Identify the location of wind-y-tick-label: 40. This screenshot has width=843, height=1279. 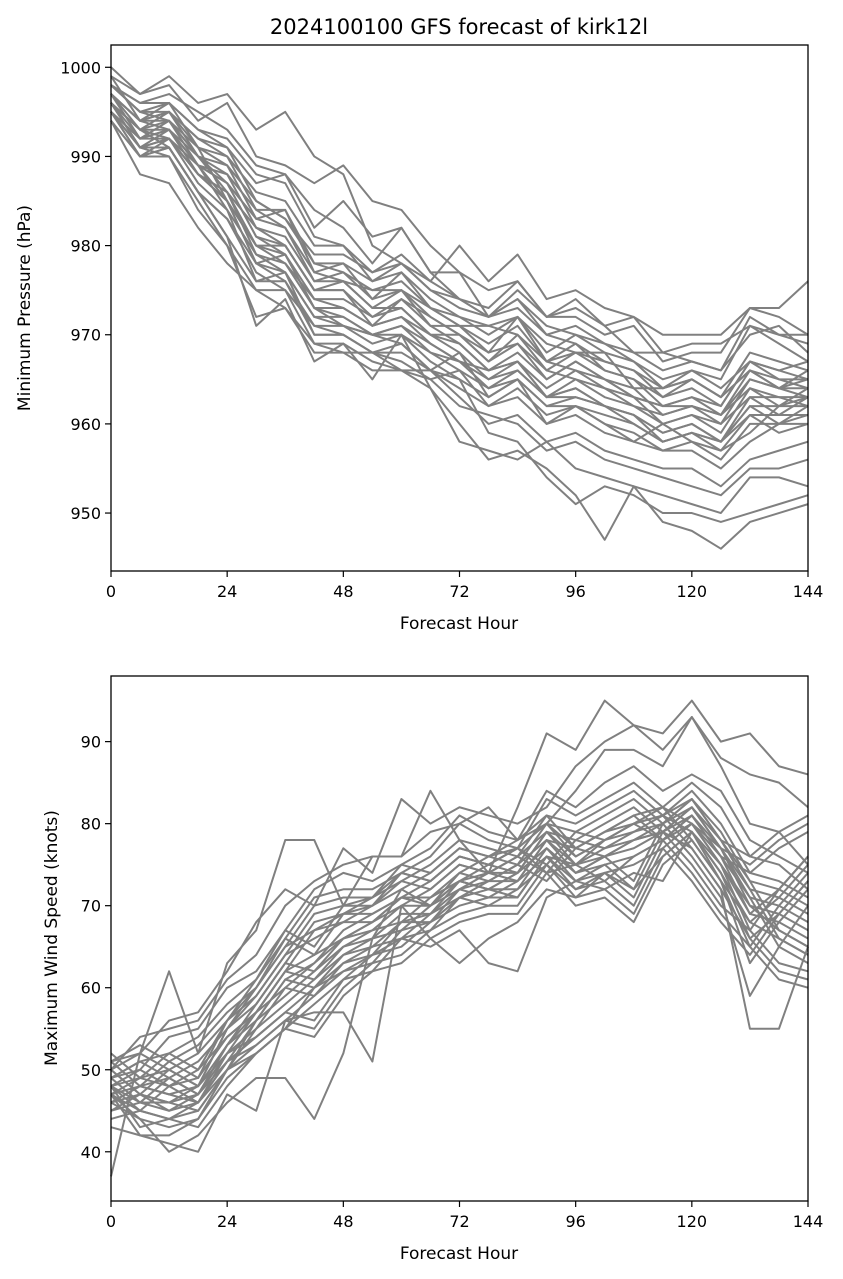
(91, 1152).